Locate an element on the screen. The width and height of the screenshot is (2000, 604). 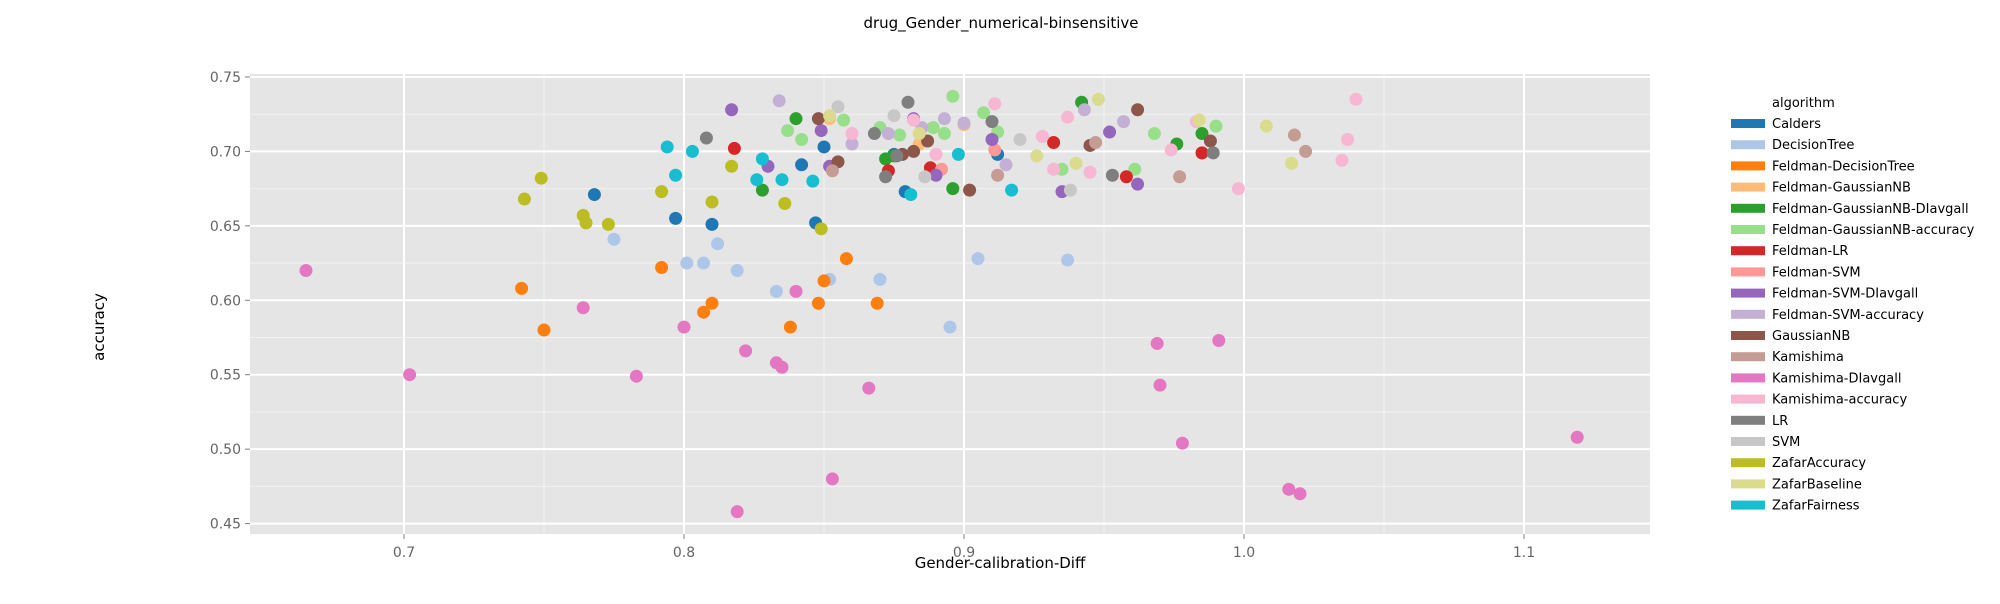
series-feldman-svm-accuracy is located at coordinates (951, 133).